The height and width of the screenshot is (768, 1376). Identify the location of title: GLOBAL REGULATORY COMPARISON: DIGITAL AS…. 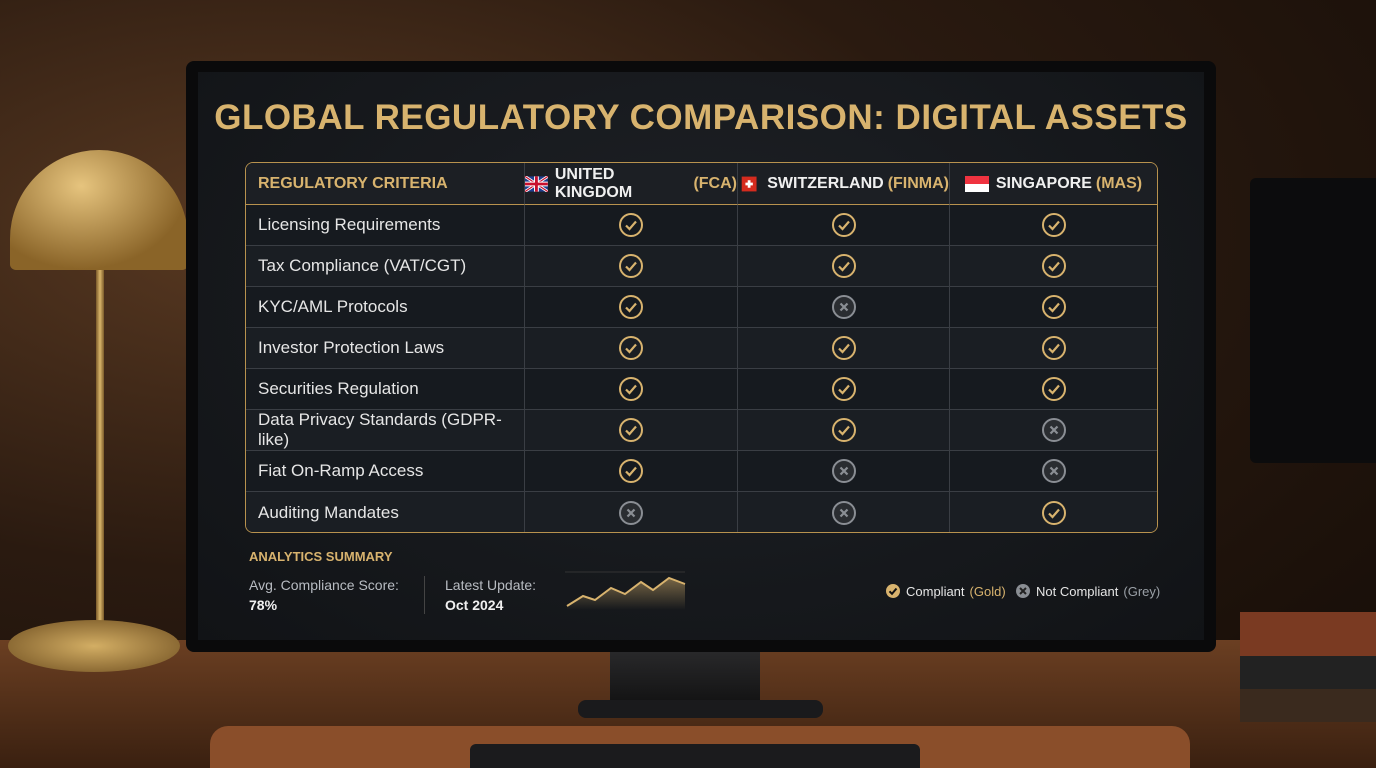
(701, 117).